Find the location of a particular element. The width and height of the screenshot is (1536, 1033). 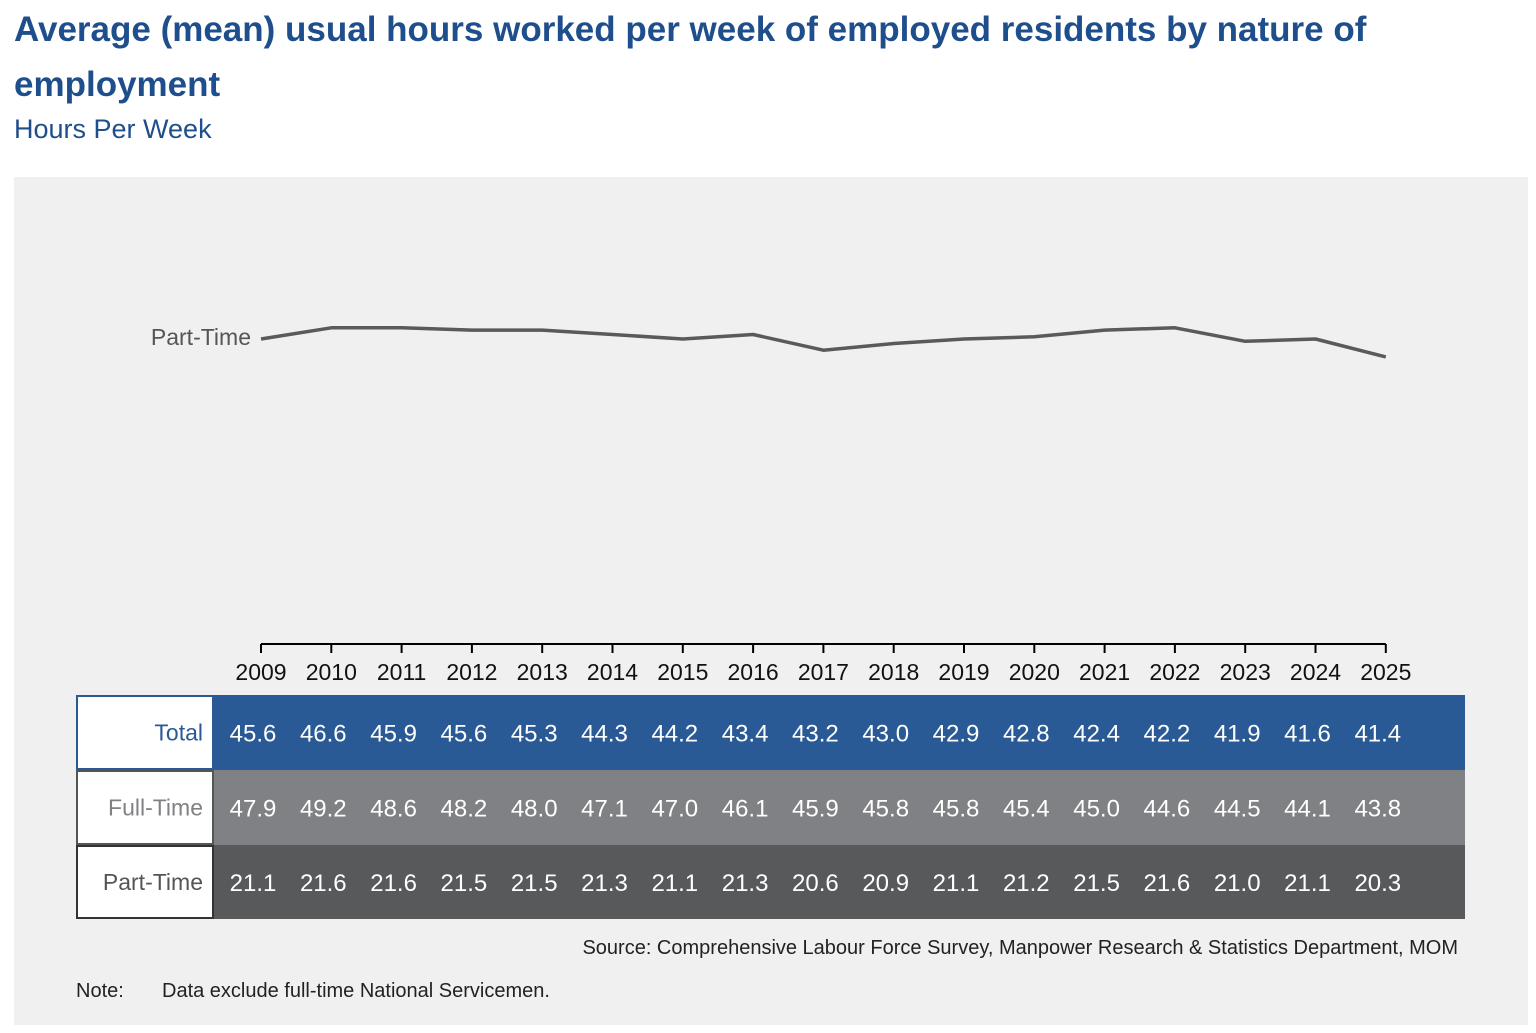

x-tick-label: 2019 is located at coordinates (963, 672).